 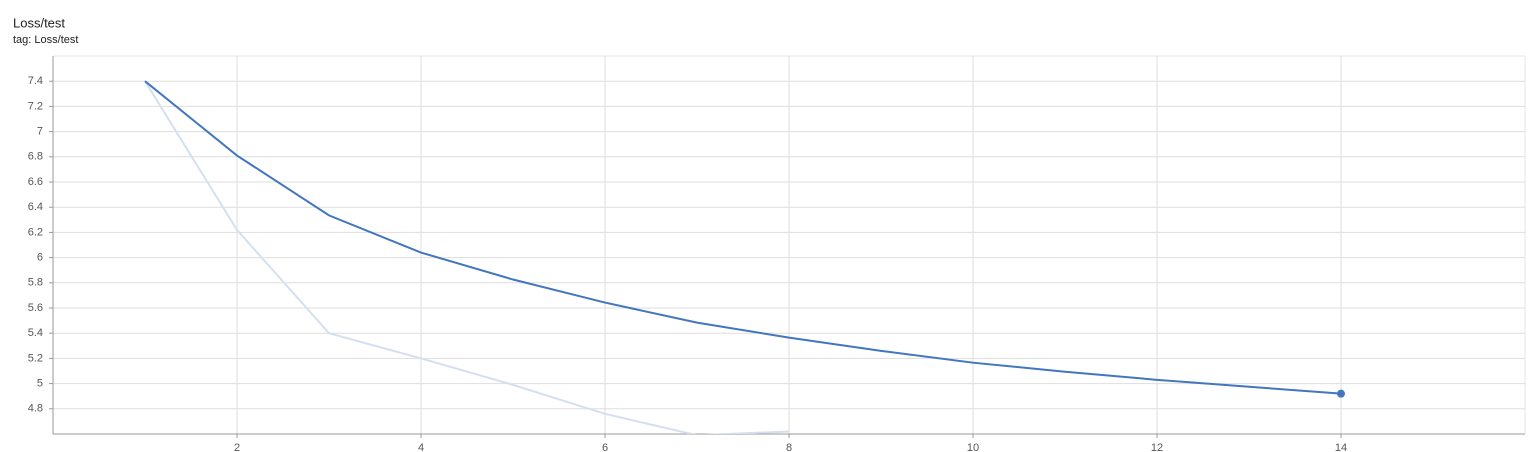 What do you see at coordinates (35, 283) in the screenshot?
I see `y-tick-label: 5.8` at bounding box center [35, 283].